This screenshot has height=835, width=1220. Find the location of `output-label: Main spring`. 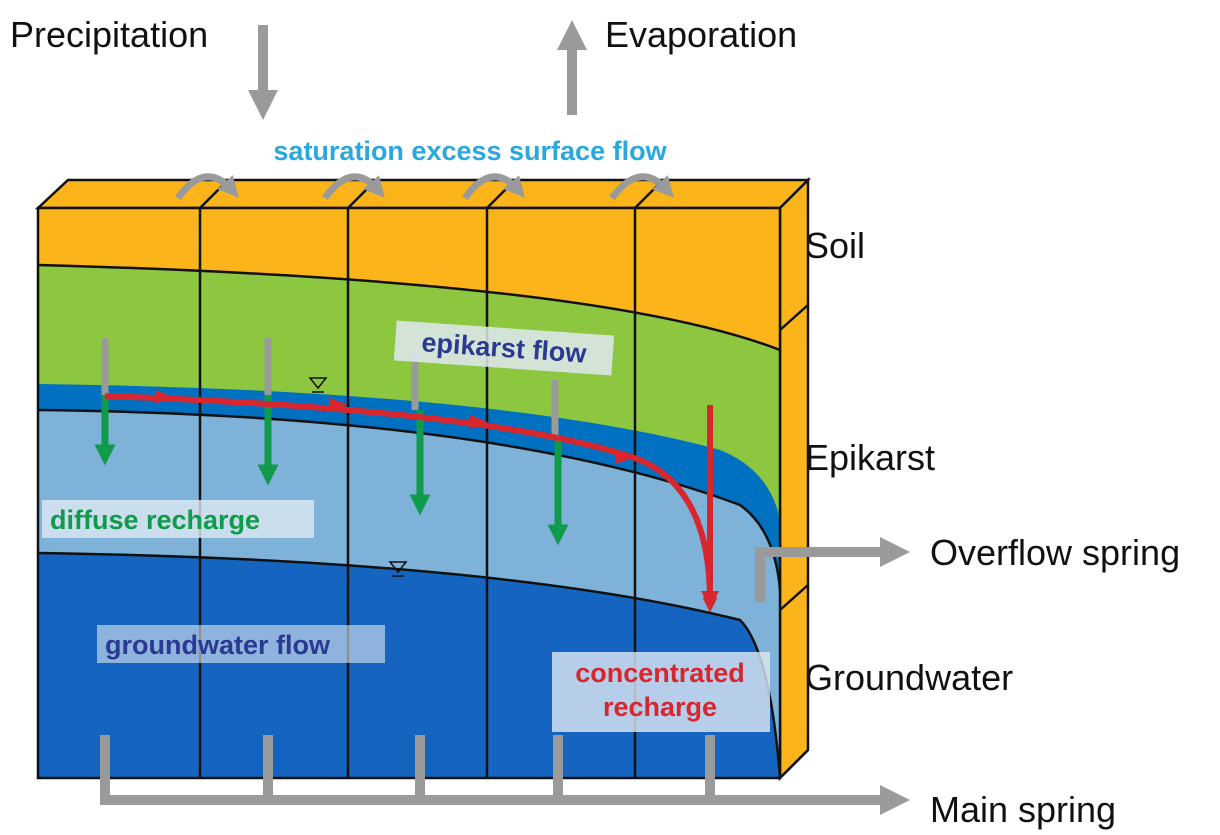

output-label: Main spring is located at coordinates (1023, 809).